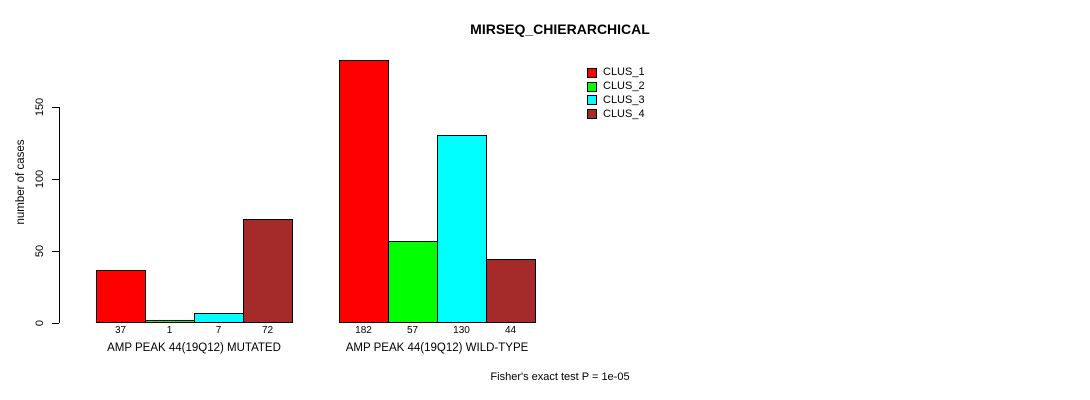 The image size is (1090, 400). What do you see at coordinates (219, 318) in the screenshot?
I see `bar-clus_3-group1` at bounding box center [219, 318].